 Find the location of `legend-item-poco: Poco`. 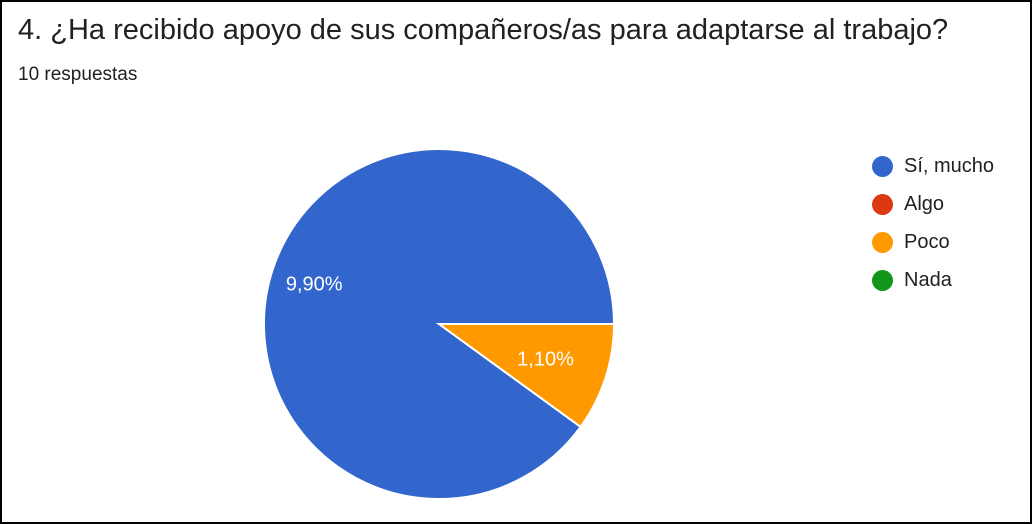

legend-item-poco: Poco is located at coordinates (933, 242).